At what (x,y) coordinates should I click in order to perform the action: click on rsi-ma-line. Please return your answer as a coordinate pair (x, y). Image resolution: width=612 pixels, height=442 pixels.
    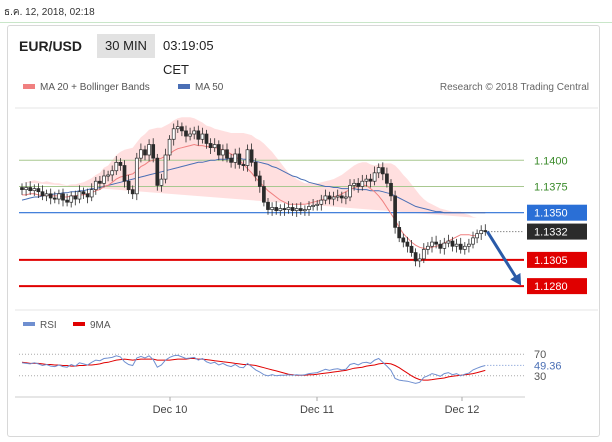
    Looking at the image, I should click on (253, 369).